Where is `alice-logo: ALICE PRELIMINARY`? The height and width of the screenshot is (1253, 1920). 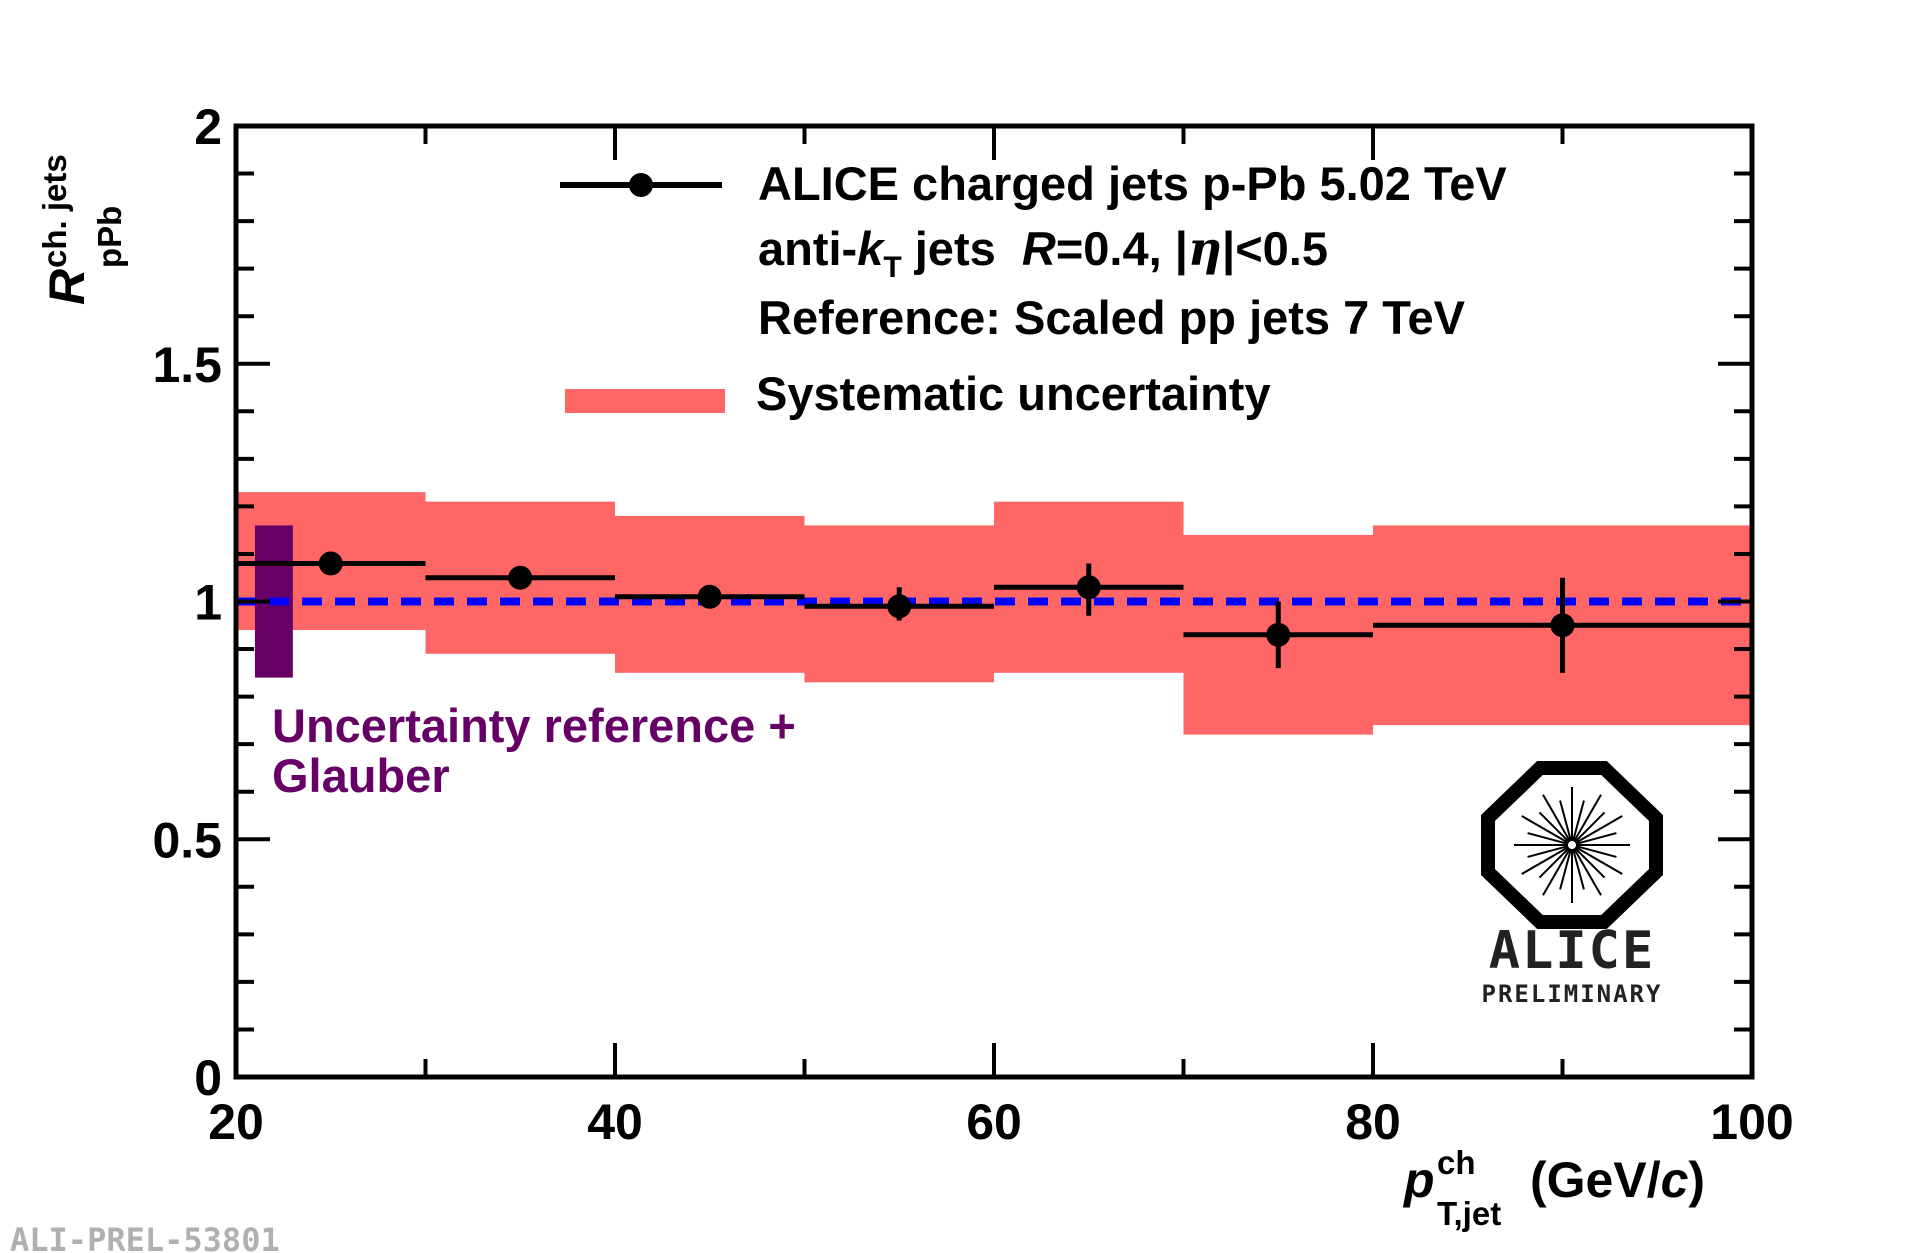 alice-logo: ALICE PRELIMINARY is located at coordinates (1572, 884).